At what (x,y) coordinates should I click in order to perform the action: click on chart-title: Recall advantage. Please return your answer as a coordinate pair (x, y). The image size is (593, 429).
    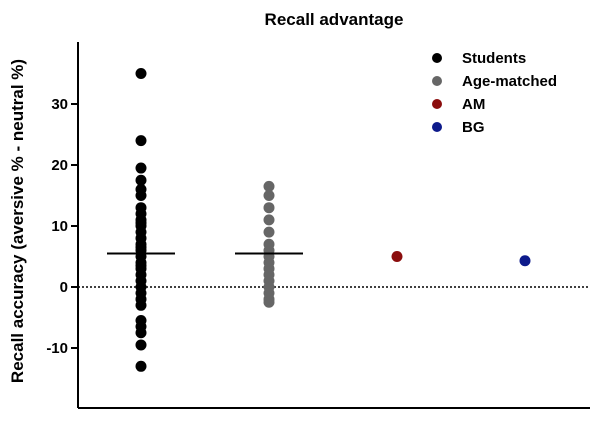
    Looking at the image, I should click on (334, 19).